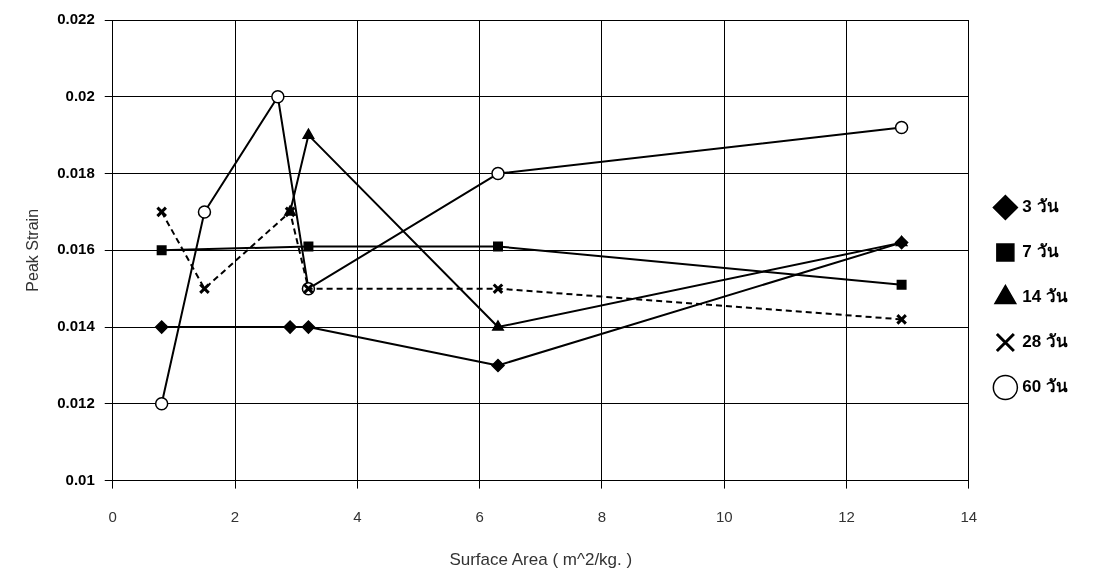 Image resolution: width=1098 pixels, height=585 pixels. I want to click on y-tick-label: 0.016, so click(76, 249).